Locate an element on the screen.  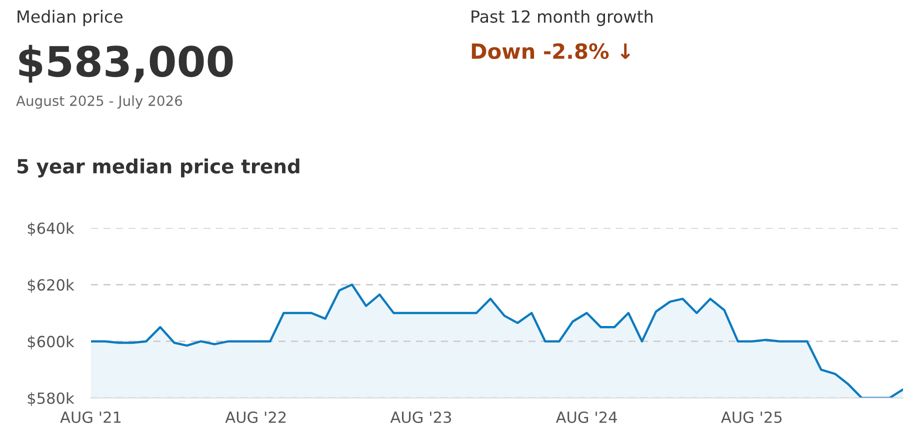
x-tick-label: AUG '24 is located at coordinates (586, 417).